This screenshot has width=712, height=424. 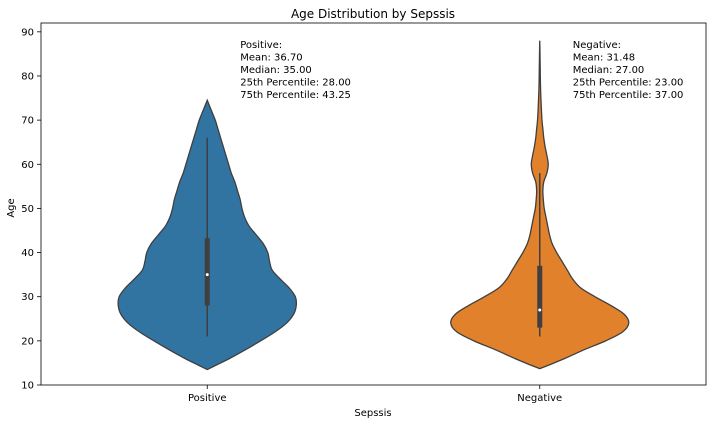 I want to click on y-tick-label: 60, so click(x=27, y=165).